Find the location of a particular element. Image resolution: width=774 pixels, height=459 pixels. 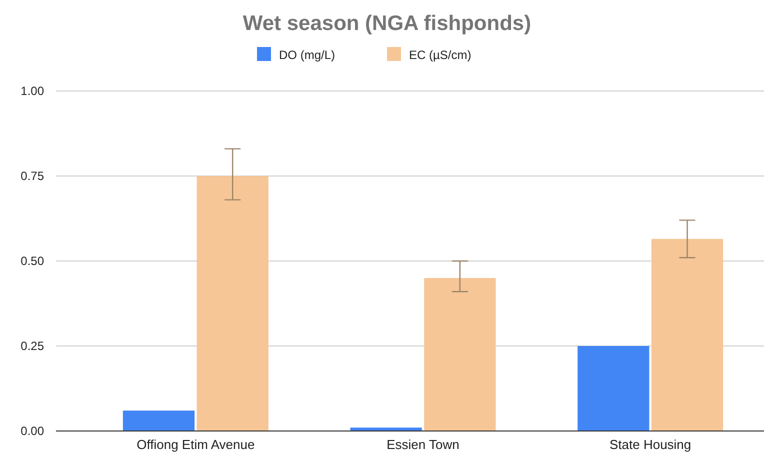

legend-label: DO (mg/L) is located at coordinates (307, 55).